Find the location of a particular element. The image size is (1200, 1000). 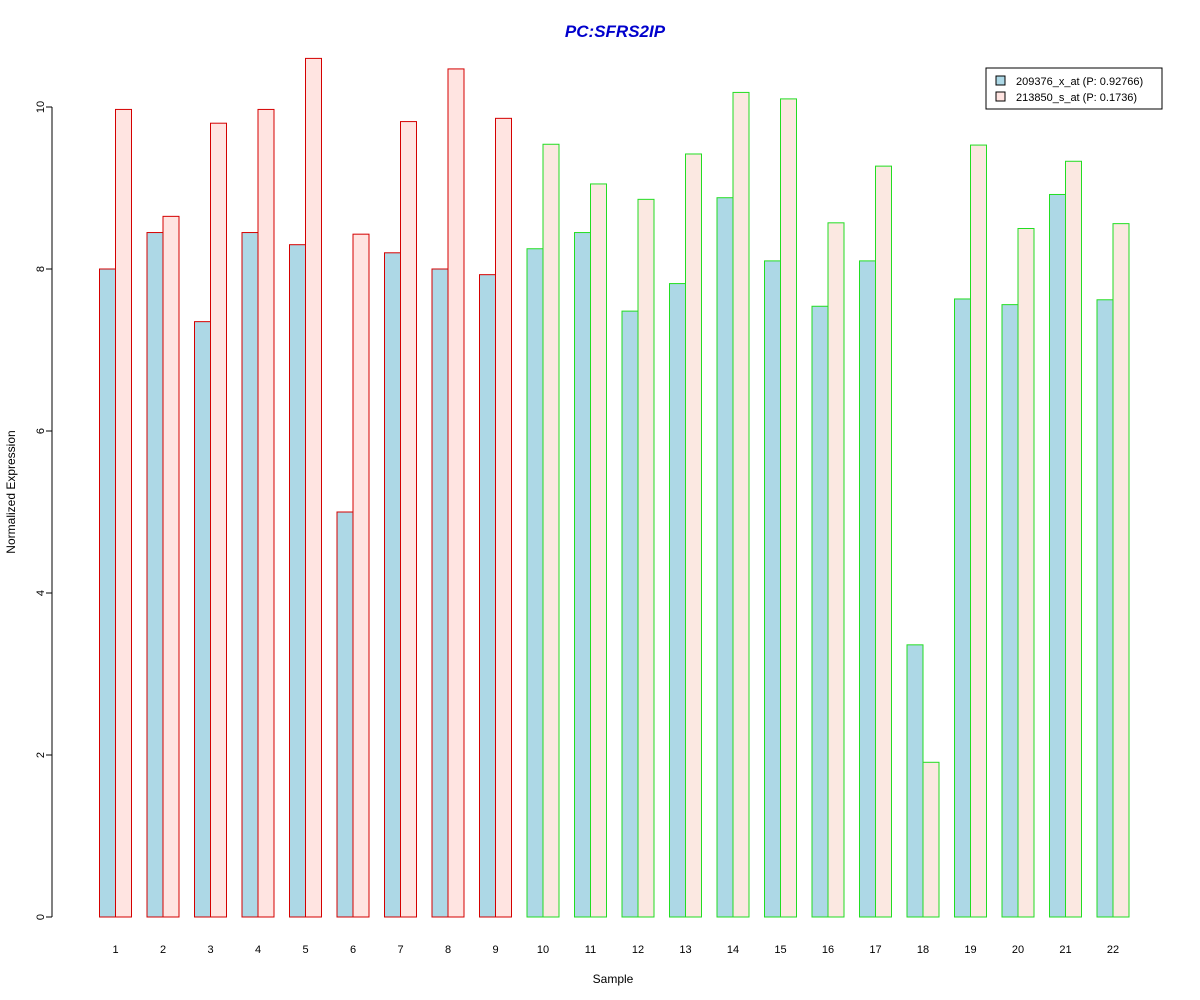

y-tick-label-4: 4 is located at coordinates (41, 593).